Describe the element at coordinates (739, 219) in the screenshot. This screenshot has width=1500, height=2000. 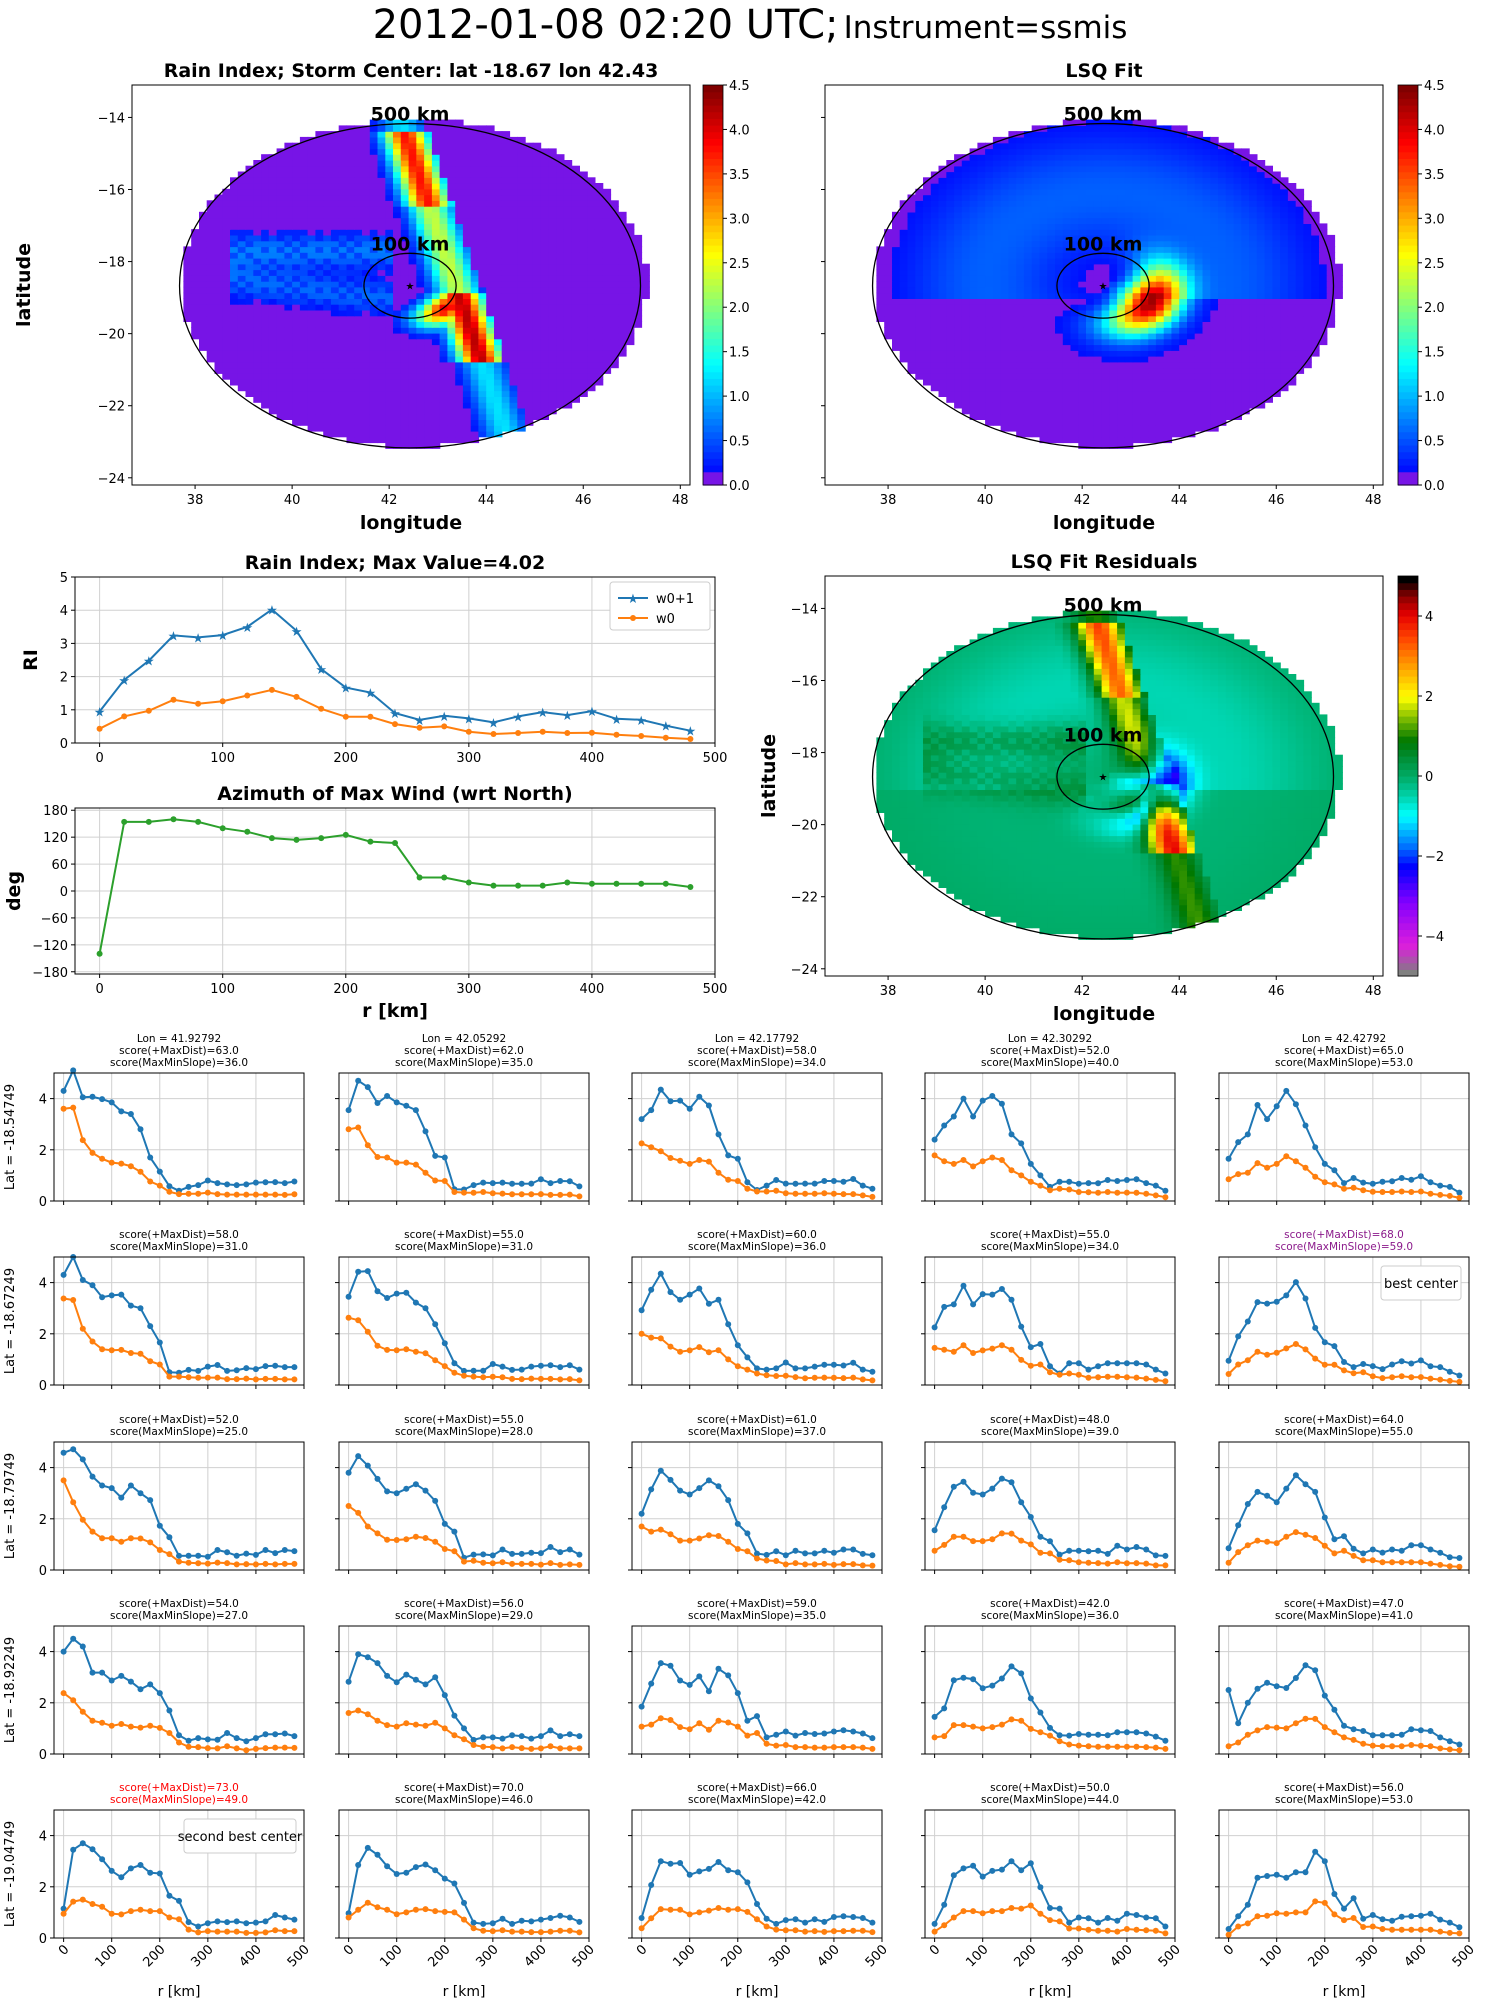
I see `colorbar-tick-label: 3.0` at that location.